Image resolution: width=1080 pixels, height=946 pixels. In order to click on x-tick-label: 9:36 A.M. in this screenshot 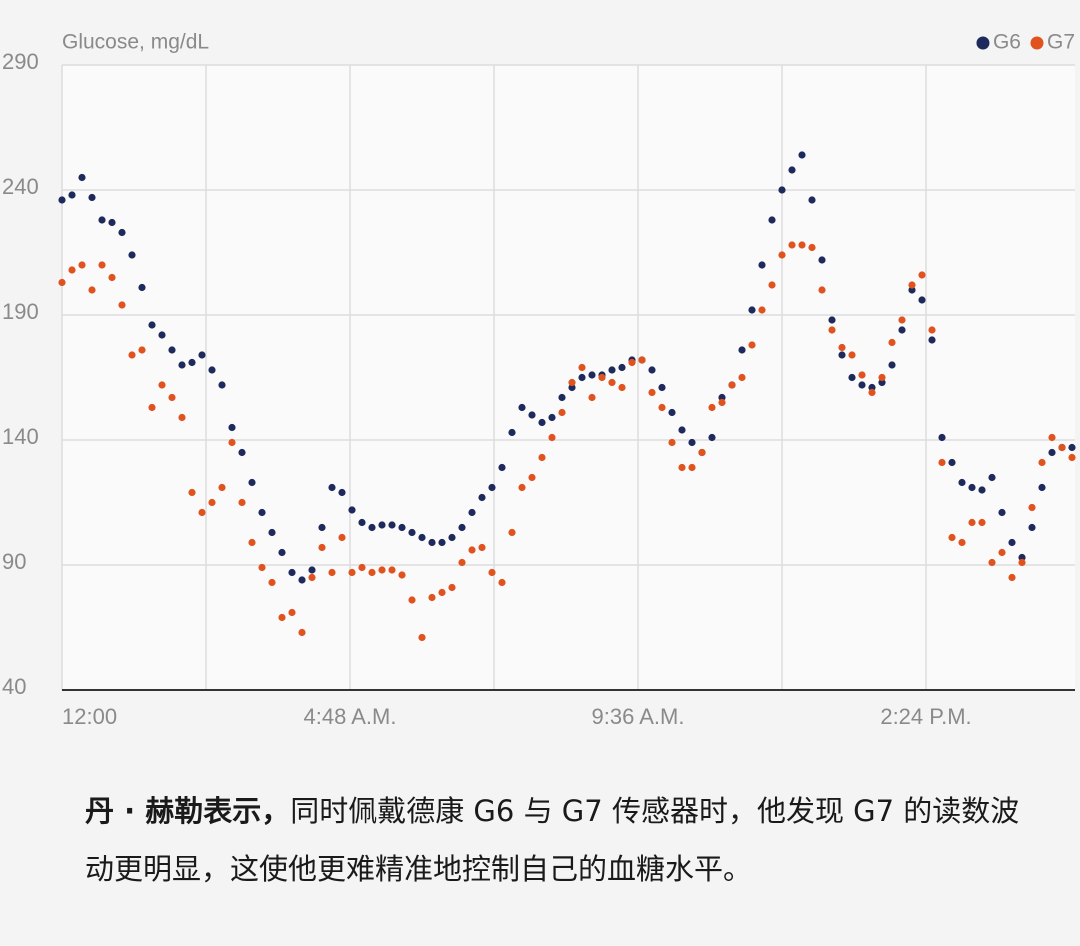, I will do `click(638, 716)`.